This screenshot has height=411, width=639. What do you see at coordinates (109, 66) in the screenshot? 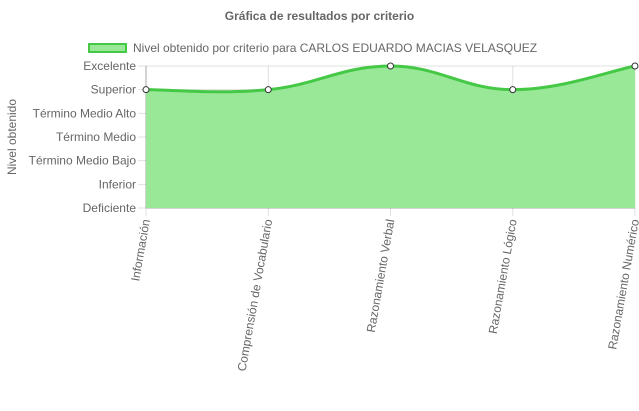
I see `y-tick-label: Excelente` at bounding box center [109, 66].